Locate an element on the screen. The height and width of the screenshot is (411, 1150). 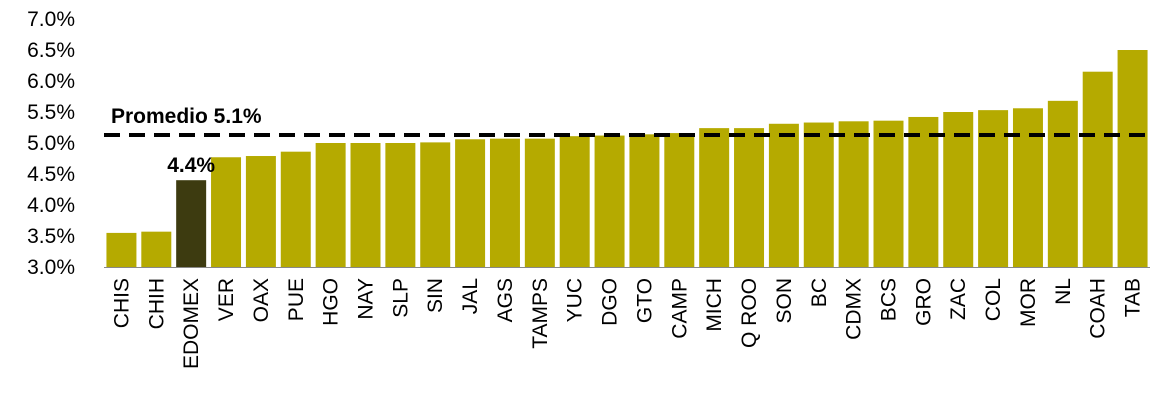
bar-coah is located at coordinates (1097, 169).